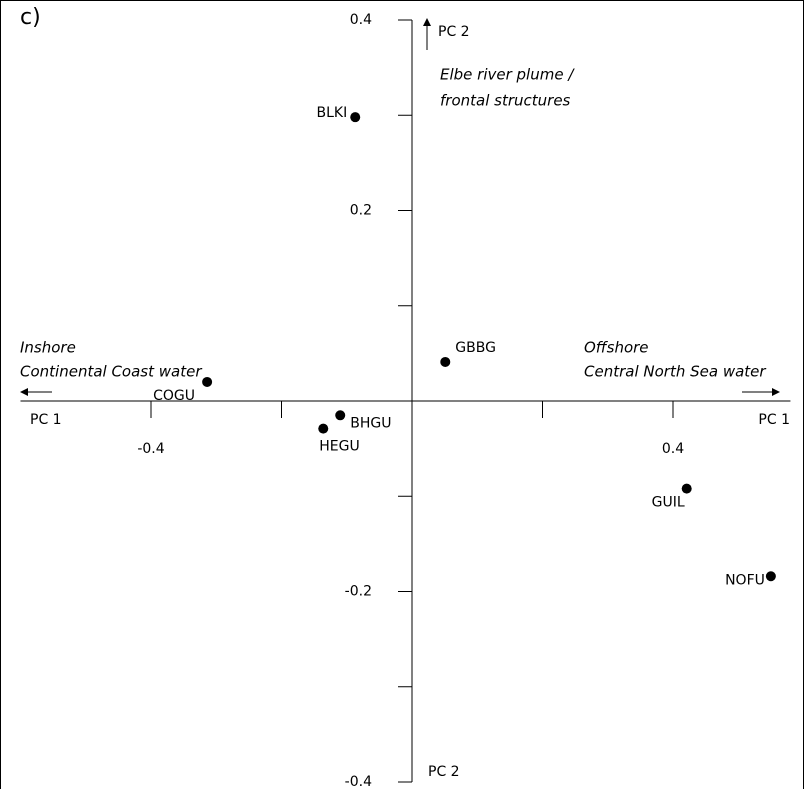 The height and width of the screenshot is (789, 804). I want to click on y-tick-label: 0.2, so click(361, 211).